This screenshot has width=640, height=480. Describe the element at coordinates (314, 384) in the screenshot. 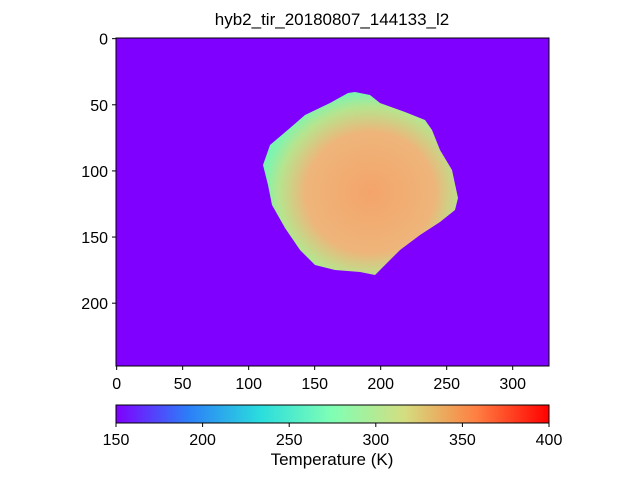

I see `x-tick-label: 150` at that location.